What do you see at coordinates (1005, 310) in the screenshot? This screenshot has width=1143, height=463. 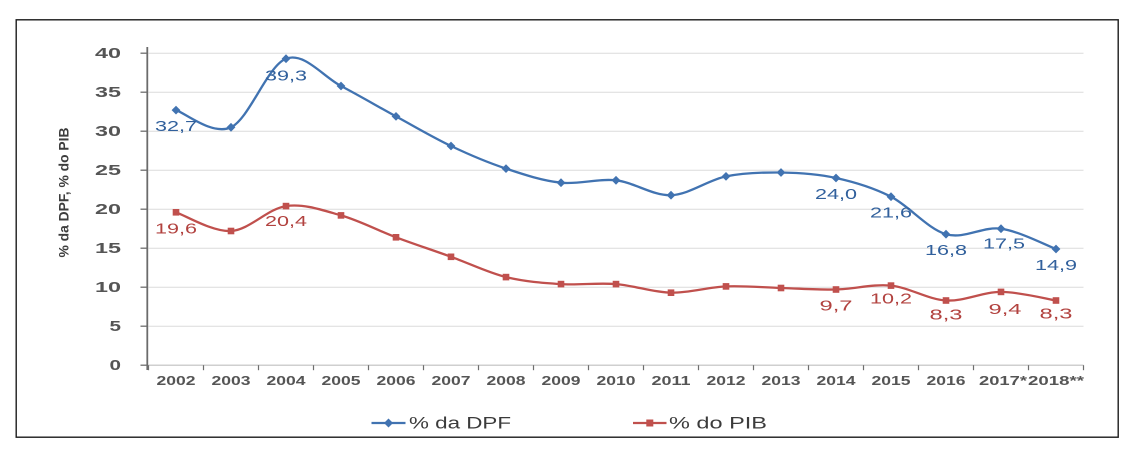 I see `svg-text: 9,4` at bounding box center [1005, 310].